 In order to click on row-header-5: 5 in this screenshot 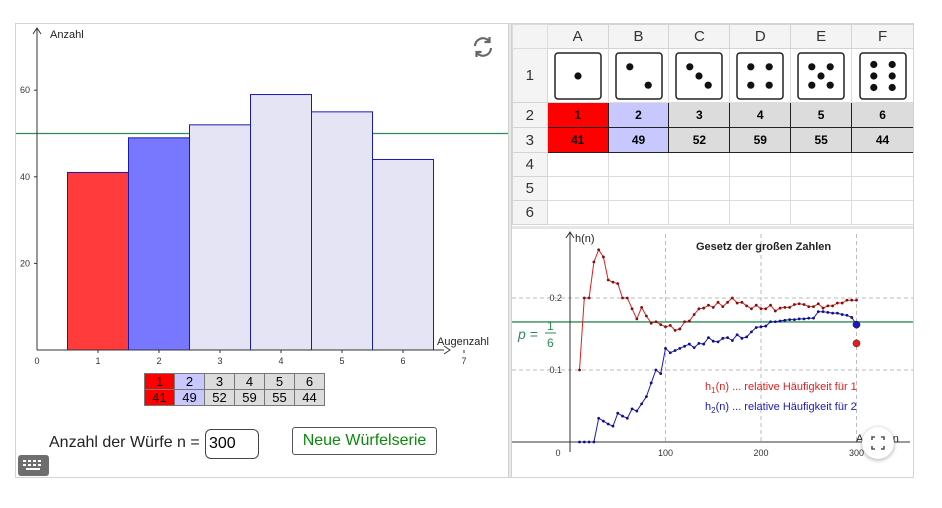, I will do `click(530, 188)`.